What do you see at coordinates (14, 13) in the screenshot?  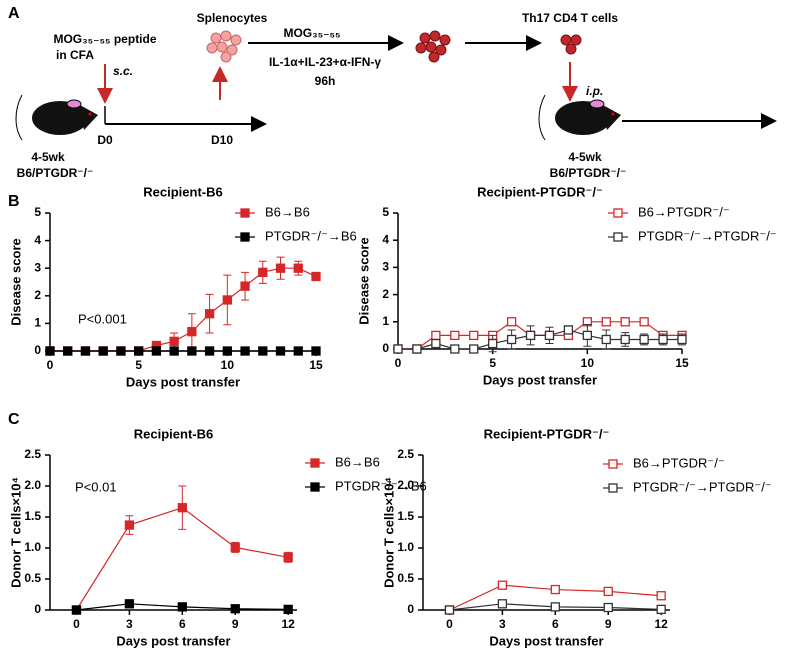 I see `panel-label: A` at bounding box center [14, 13].